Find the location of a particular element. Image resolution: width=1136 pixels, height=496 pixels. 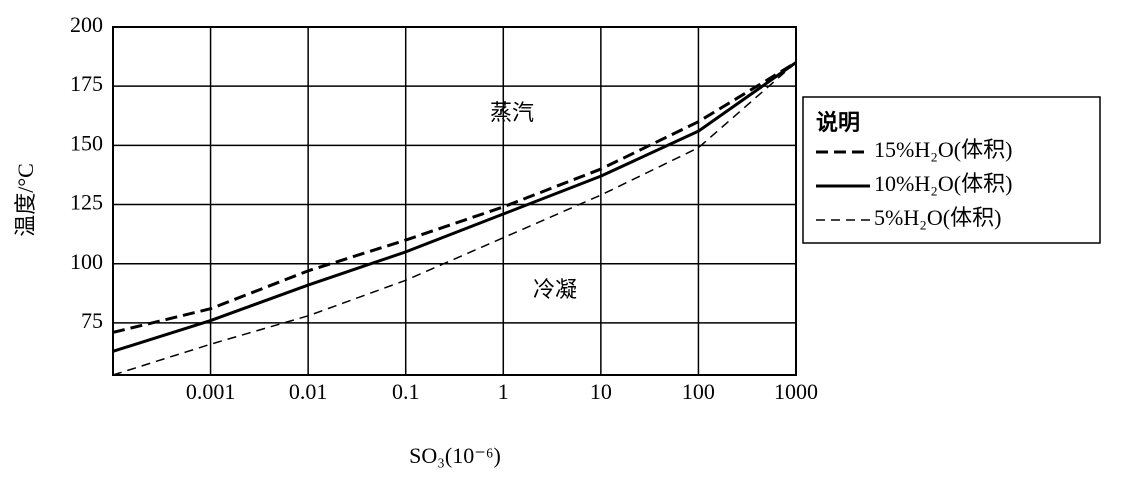

x-tick-label: 100 is located at coordinates (698, 391).